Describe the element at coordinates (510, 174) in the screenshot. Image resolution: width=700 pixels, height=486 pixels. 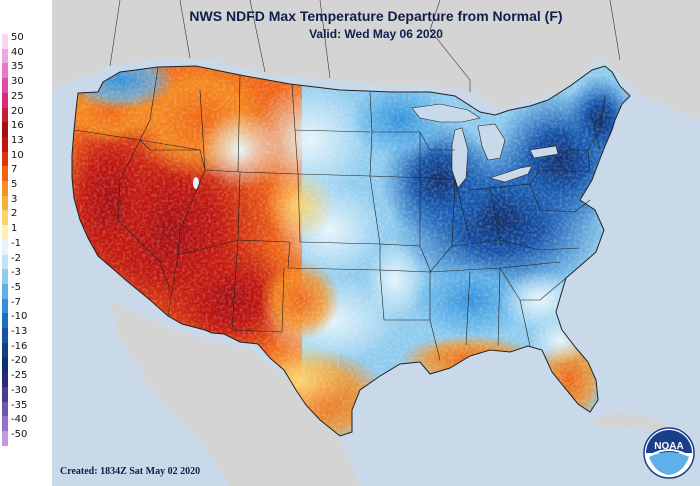
I see `lake-erie` at that location.